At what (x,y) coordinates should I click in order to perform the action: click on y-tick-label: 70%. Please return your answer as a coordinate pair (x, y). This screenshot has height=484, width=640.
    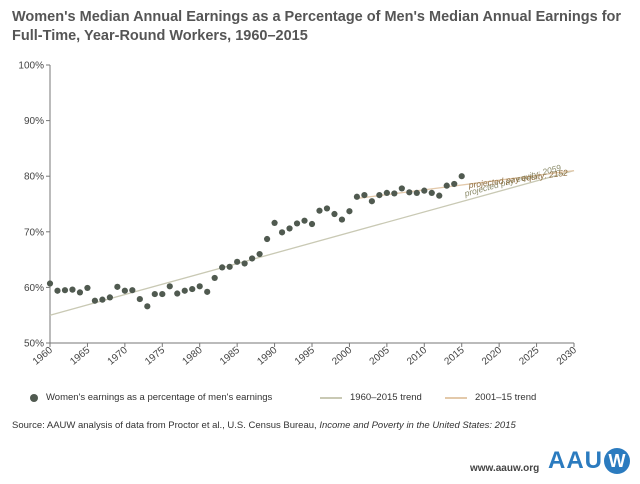
    Looking at the image, I should click on (34, 232).